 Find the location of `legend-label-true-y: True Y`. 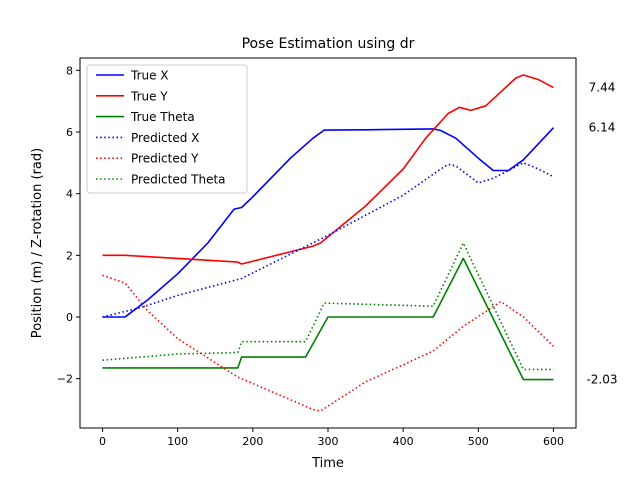

legend-label-true-y: True Y is located at coordinates (149, 96).